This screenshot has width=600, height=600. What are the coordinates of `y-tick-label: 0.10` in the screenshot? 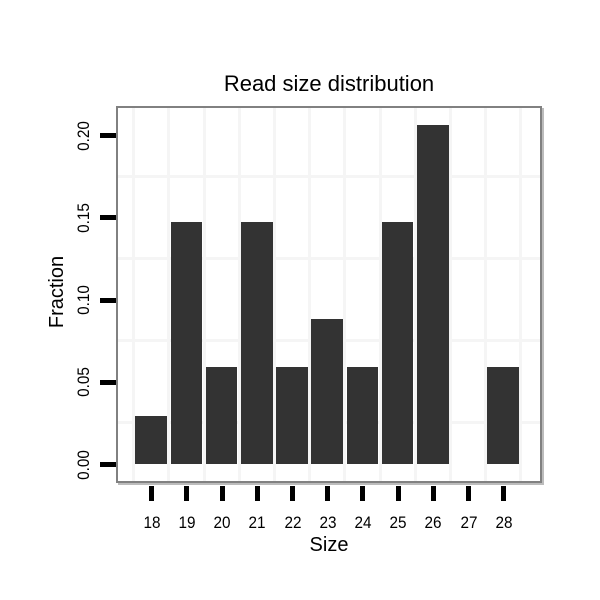 It's located at (83, 300).